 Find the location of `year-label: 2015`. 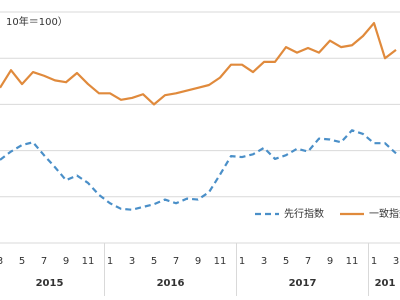

year-label: 2015 is located at coordinates (50, 283).